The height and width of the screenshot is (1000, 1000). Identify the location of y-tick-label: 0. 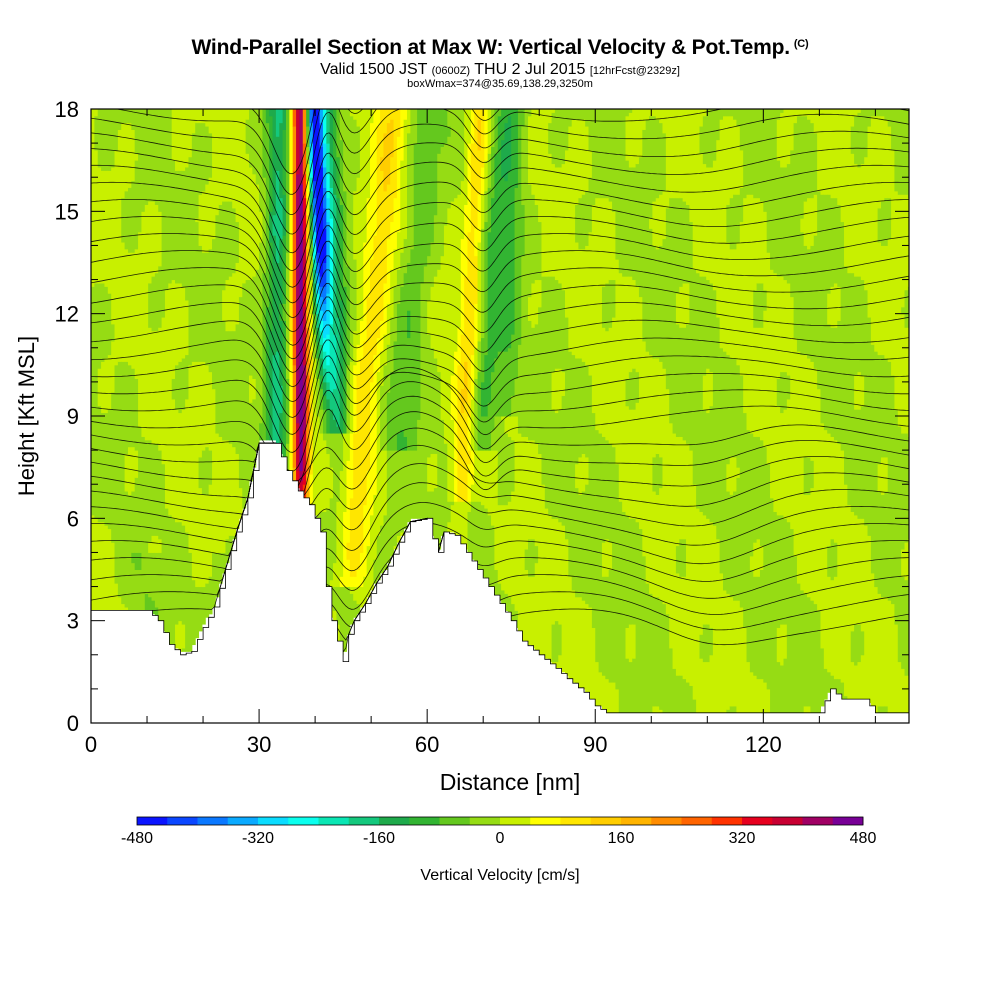
(73, 723).